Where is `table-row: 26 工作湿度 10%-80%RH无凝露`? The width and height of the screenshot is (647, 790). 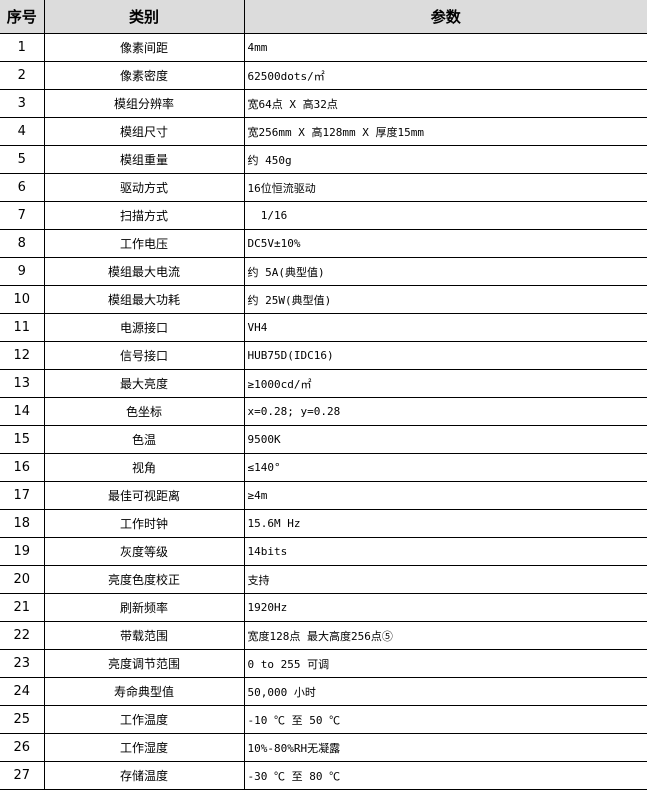
table-row: 26 工作湿度 10%-80%RH无凝露 is located at coordinates (323, 747).